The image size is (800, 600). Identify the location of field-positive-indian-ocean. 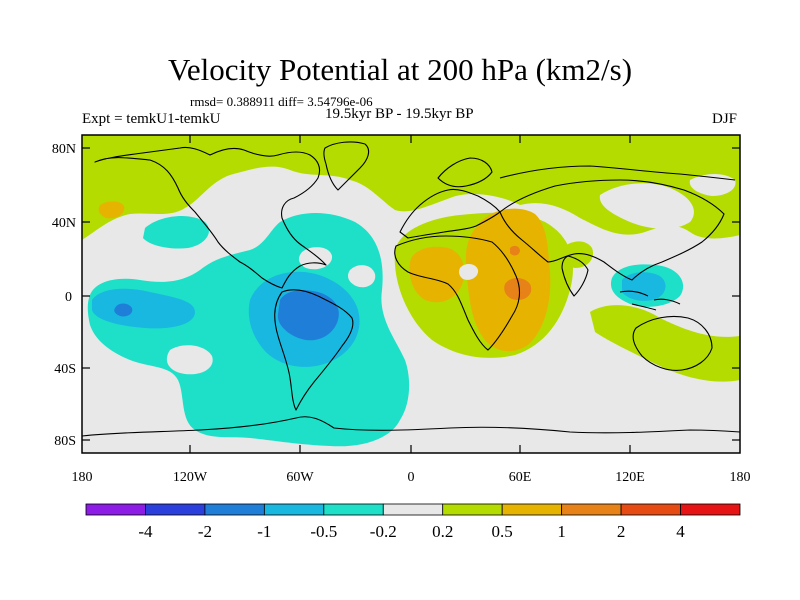
(665, 343).